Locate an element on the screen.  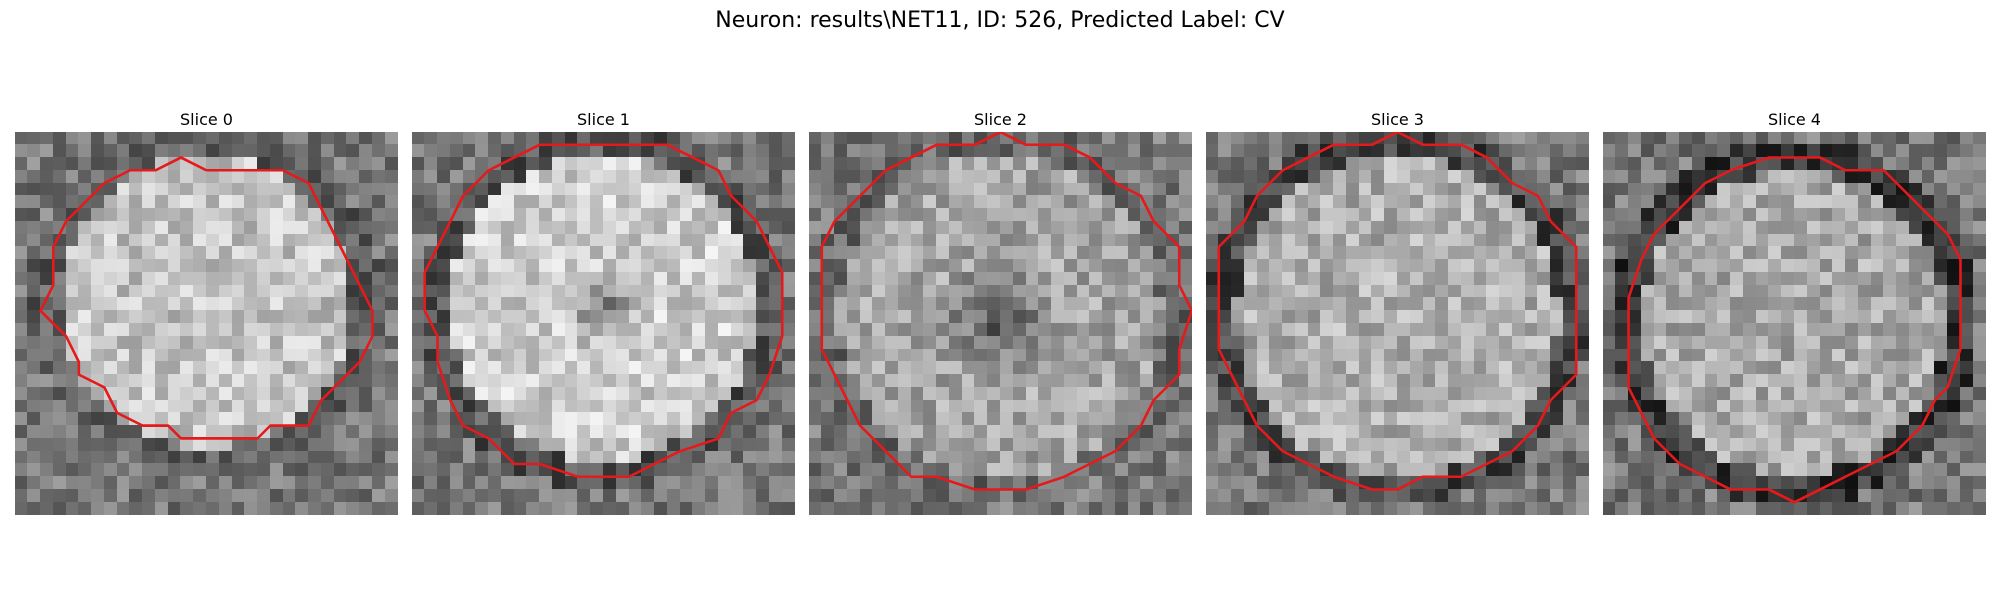
slice-panel-3: Slice 3 is located at coordinates (1397, 311).